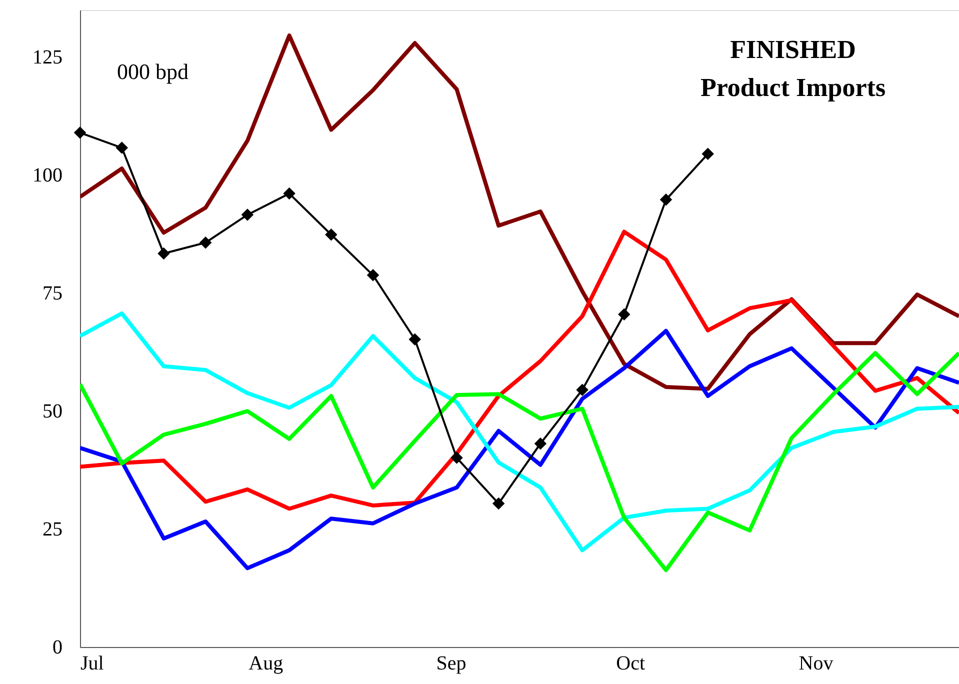 The width and height of the screenshot is (959, 684). Describe the element at coordinates (57, 647) in the screenshot. I see `y-tick-label: 0` at that location.